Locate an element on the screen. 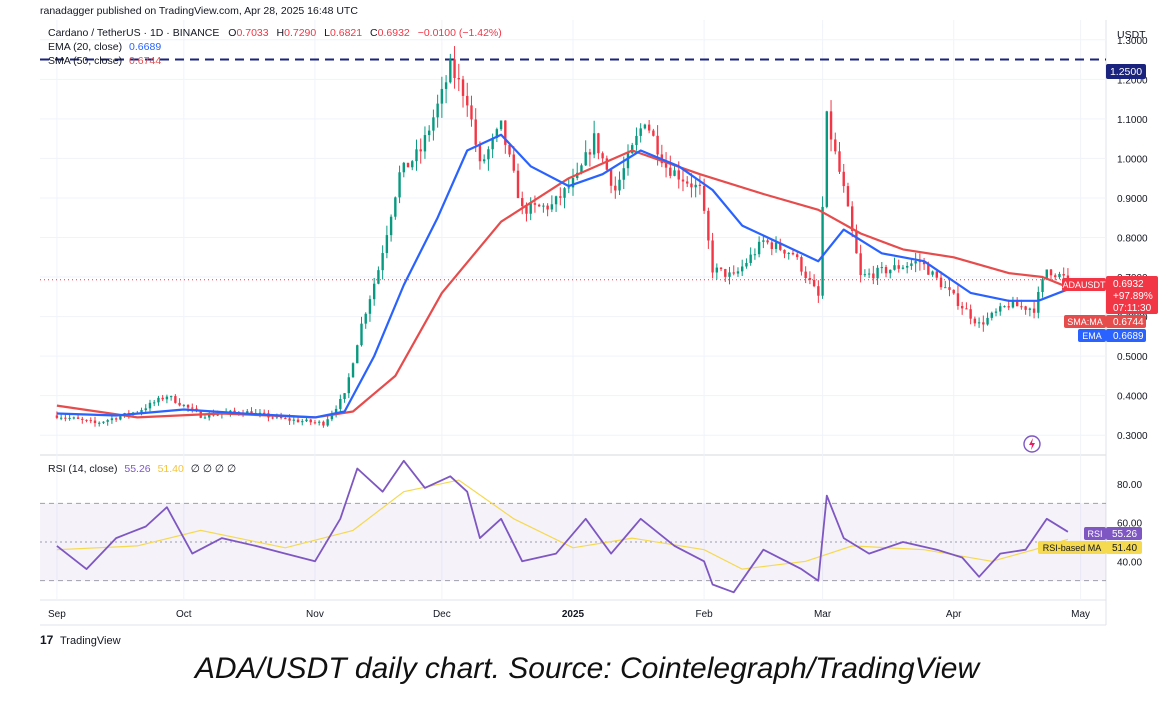  ema-tag: EMA 0.6689 is located at coordinates (1112, 335).